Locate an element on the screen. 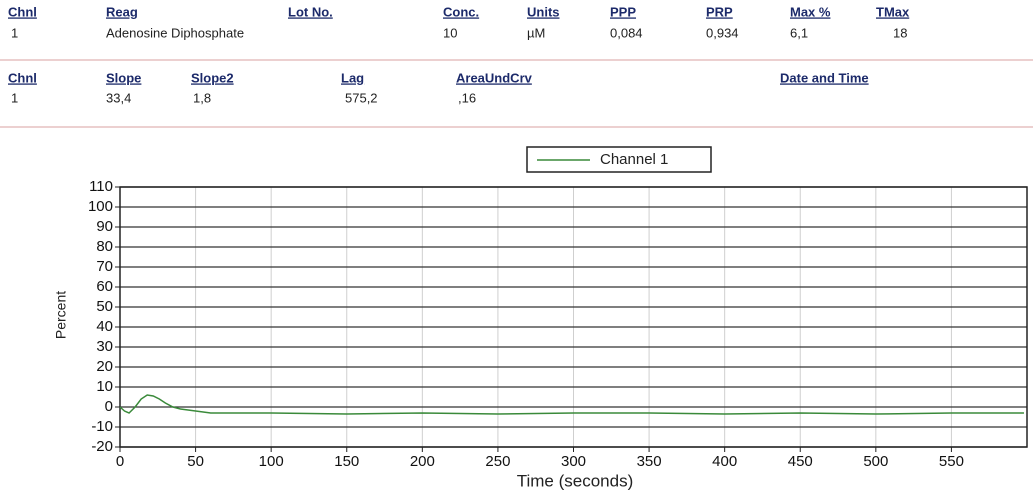 This screenshot has height=502, width=1033. y-axis-label: Percent is located at coordinates (61, 315).